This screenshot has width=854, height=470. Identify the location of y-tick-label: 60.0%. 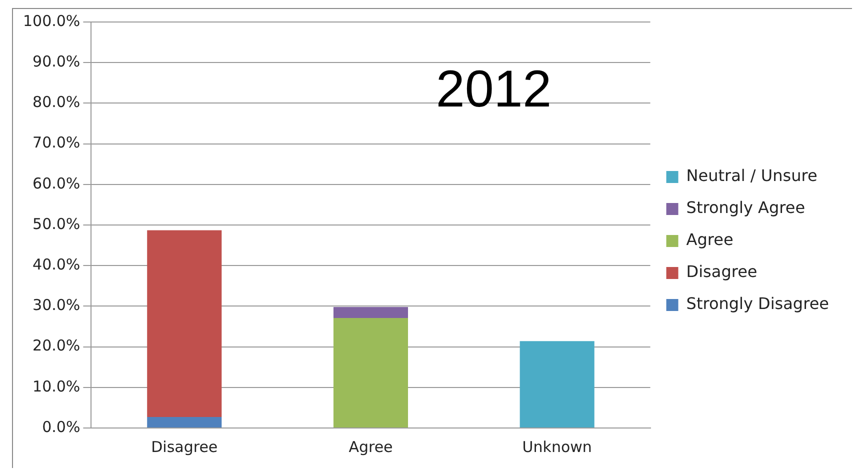
(56, 183).